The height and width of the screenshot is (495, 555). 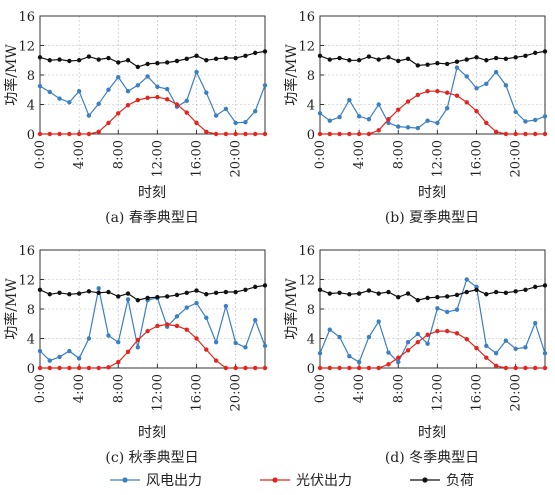 I want to click on panel-d-ylabel: 功率/MW, so click(x=291, y=309).